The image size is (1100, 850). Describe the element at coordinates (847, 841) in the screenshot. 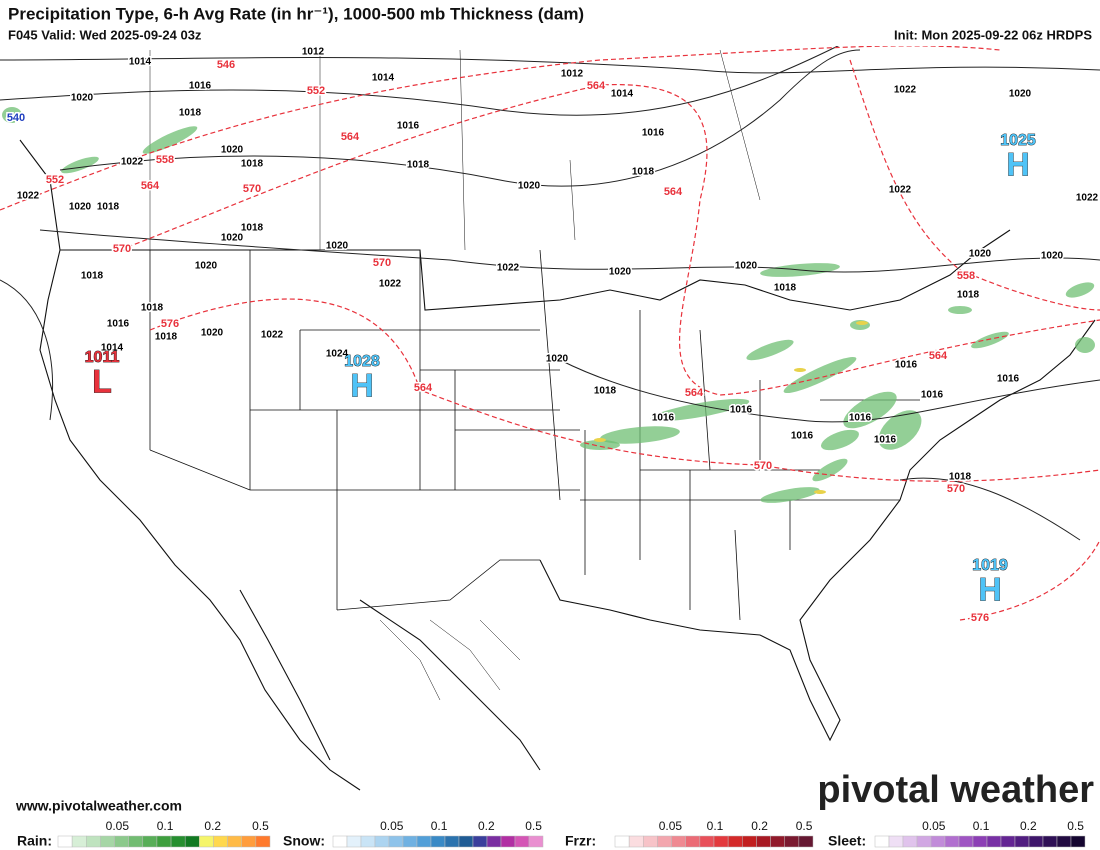

I see `legend-label: Sleet:` at that location.